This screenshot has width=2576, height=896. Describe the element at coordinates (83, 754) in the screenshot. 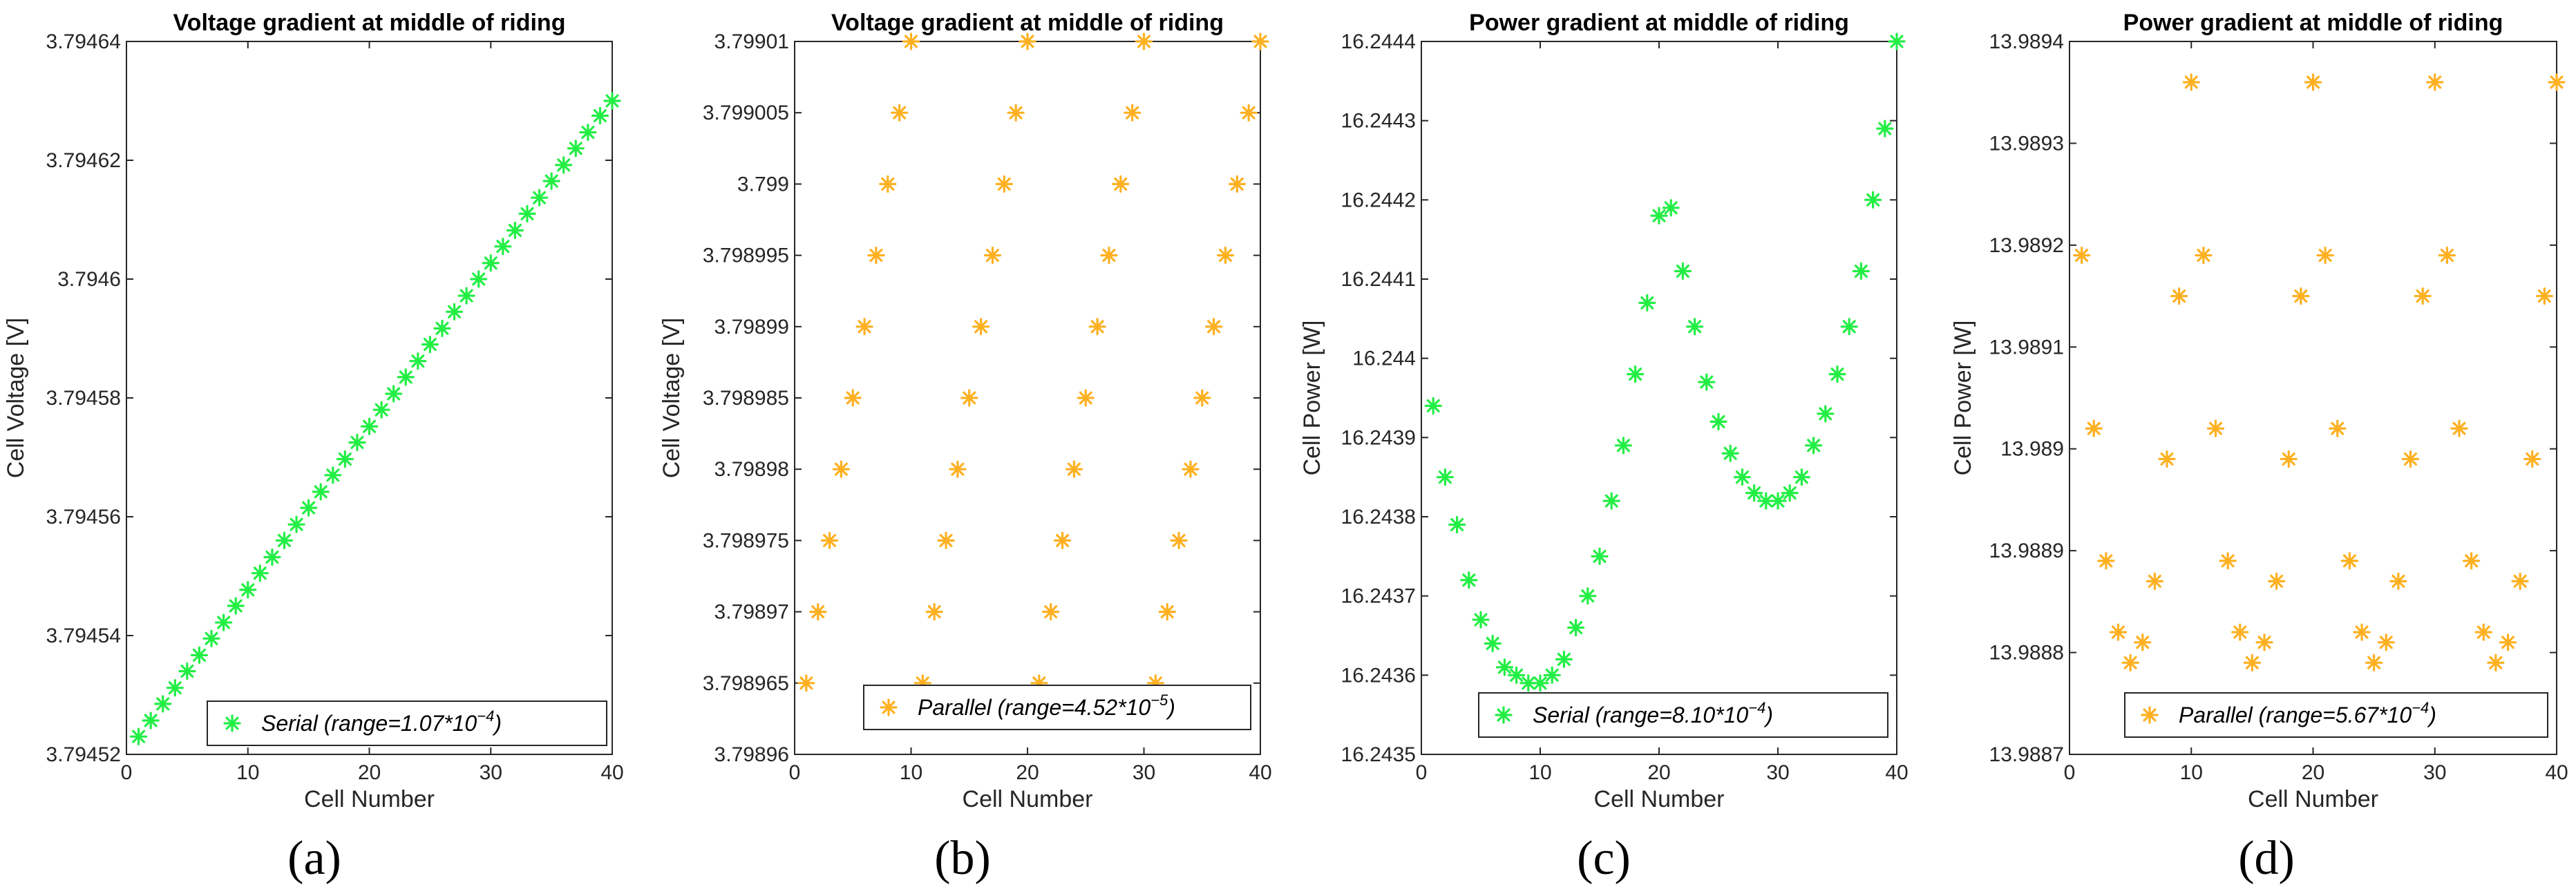

I see `y-tick-label: 3.79452` at that location.